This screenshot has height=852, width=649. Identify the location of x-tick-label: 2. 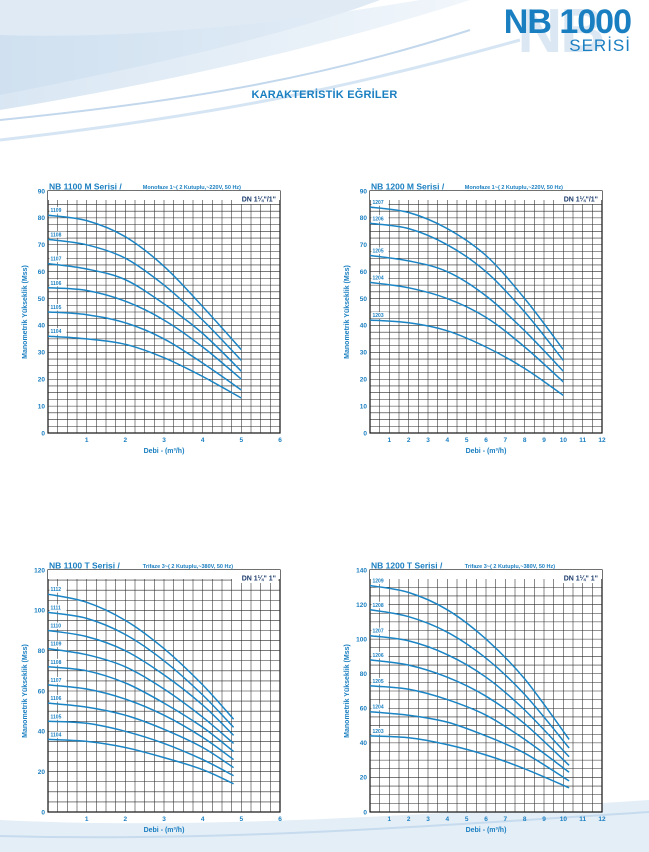
(409, 819).